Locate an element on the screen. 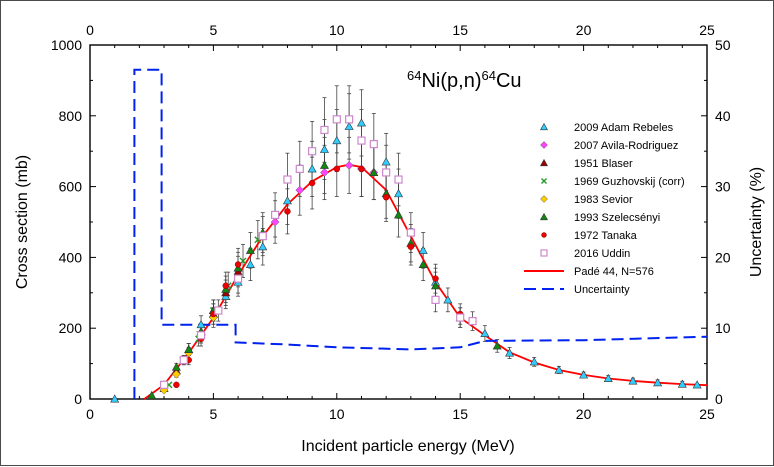  legend-label-2016-uddin: 2016 Uddin is located at coordinates (602, 254).